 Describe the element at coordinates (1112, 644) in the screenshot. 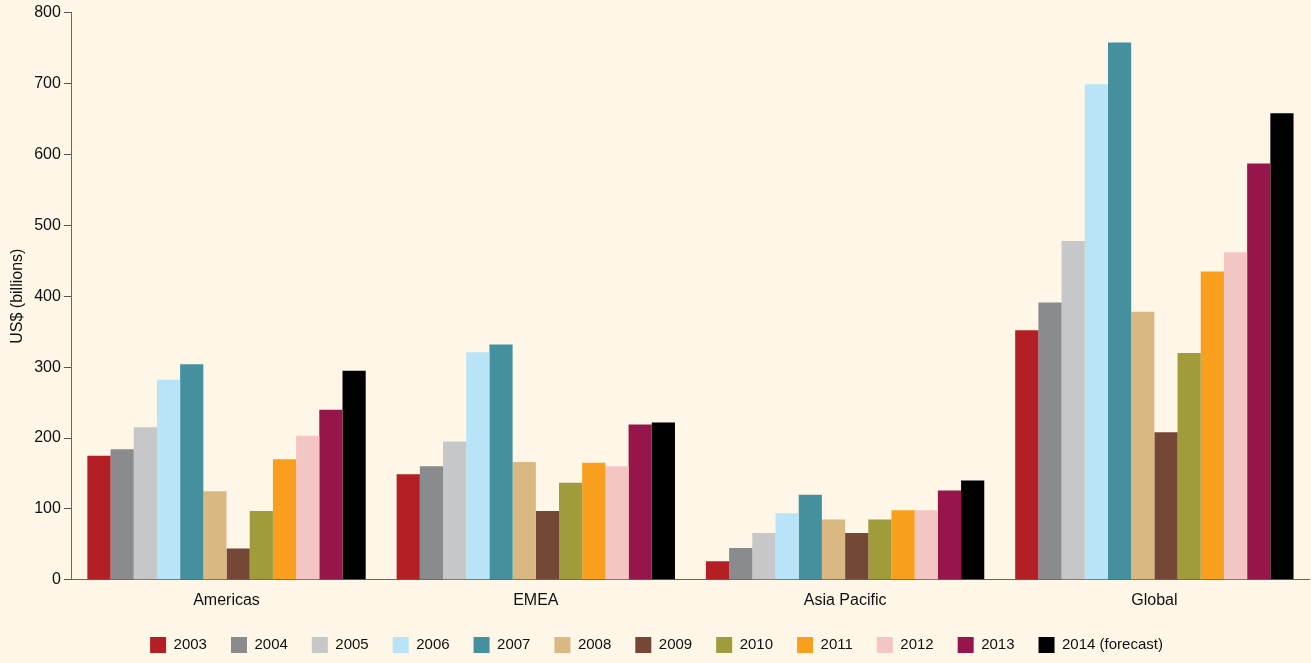

I see `legend-label: 2014 (forecast)` at that location.